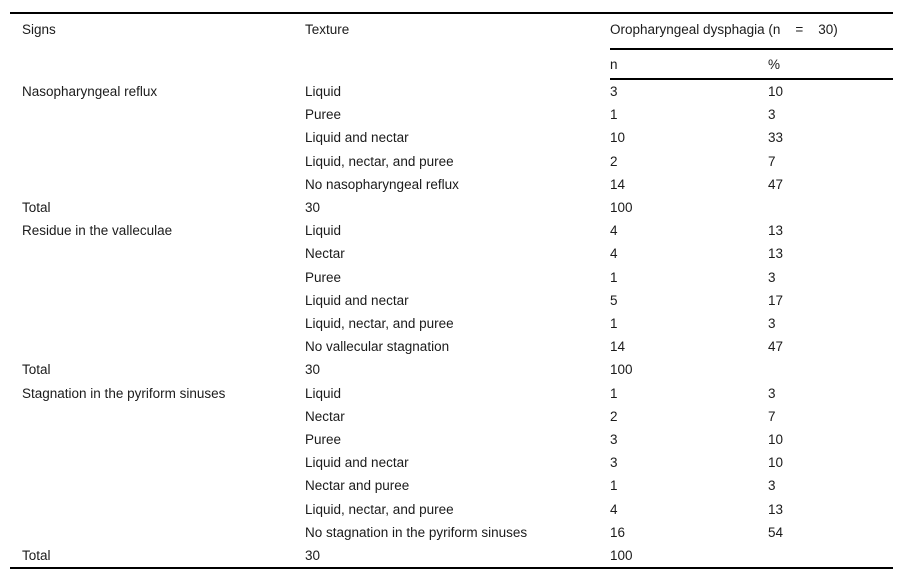  What do you see at coordinates (451, 439) in the screenshot?
I see `table-row: Puree 3 10` at bounding box center [451, 439].